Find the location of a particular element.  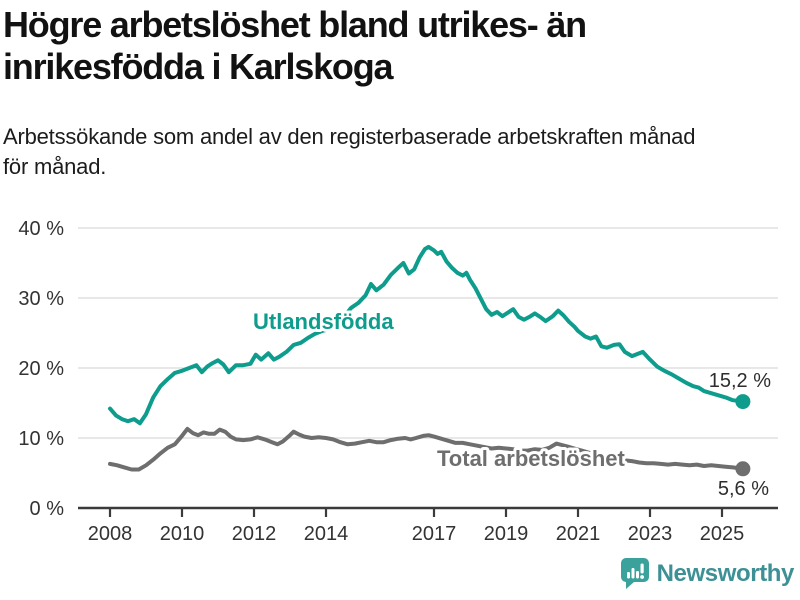

end-value-label: 15,2 % is located at coordinates (740, 381).